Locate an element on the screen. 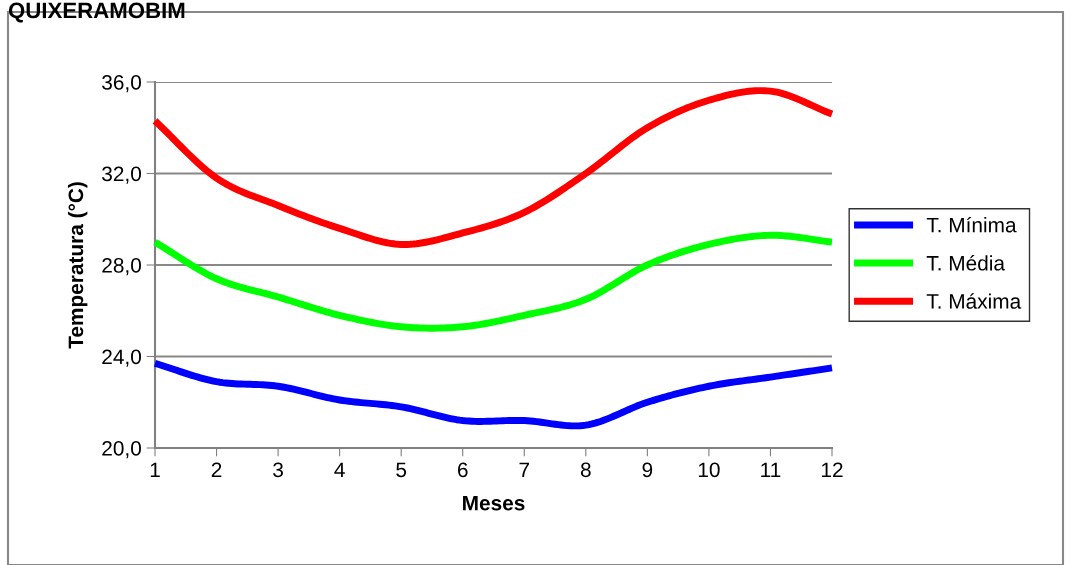 This screenshot has width=1071, height=565. x-axis-title: Meses is located at coordinates (494, 503).